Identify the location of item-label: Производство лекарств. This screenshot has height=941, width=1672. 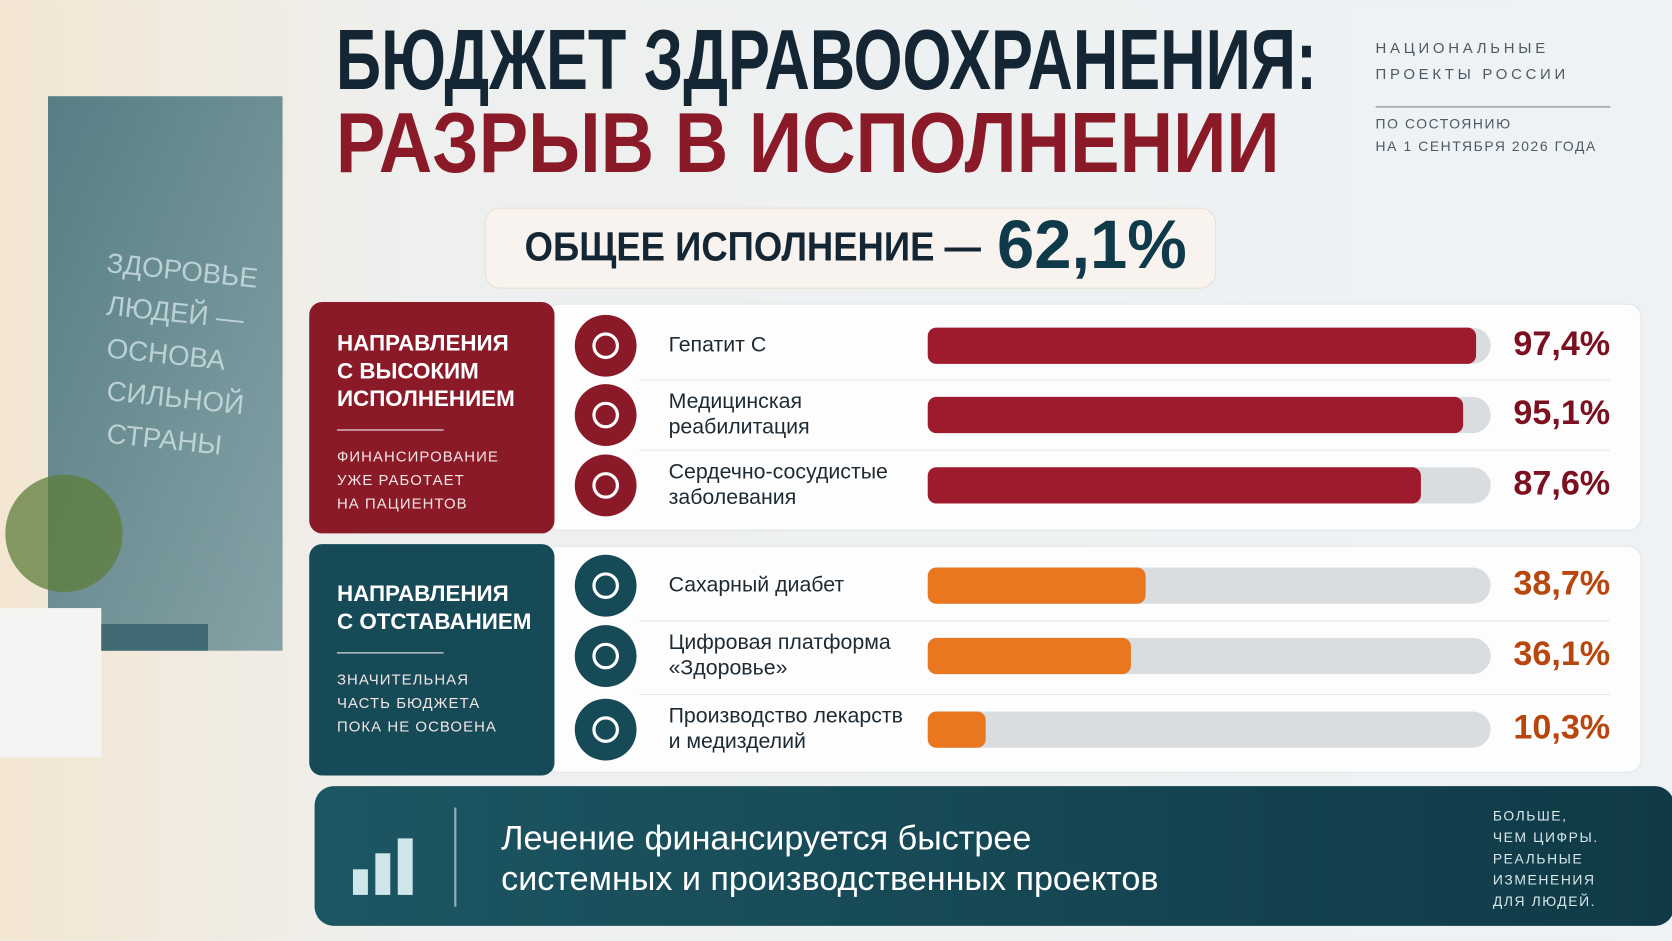
(786, 715).